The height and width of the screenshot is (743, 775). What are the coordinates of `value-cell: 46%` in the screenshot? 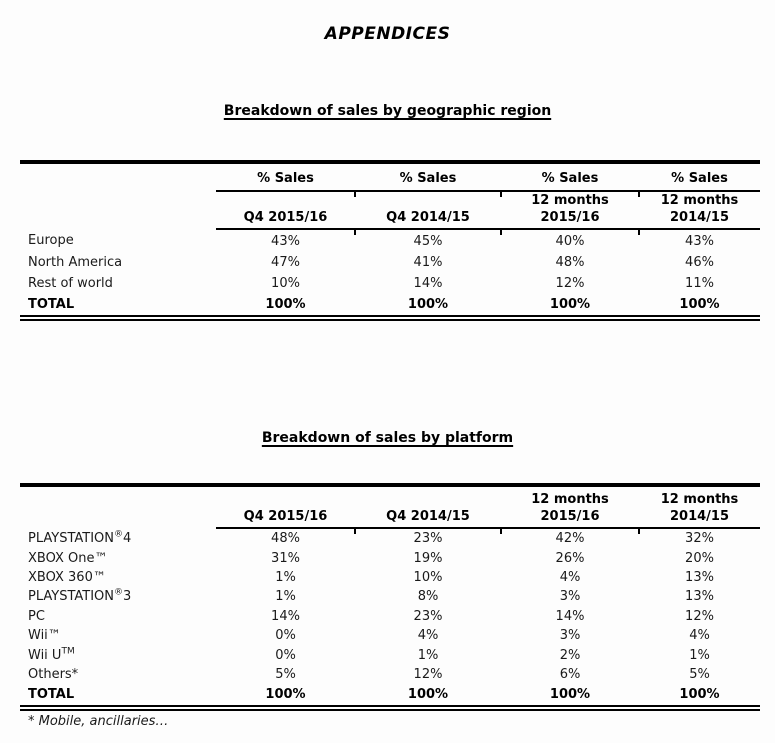 It's located at (699, 262).